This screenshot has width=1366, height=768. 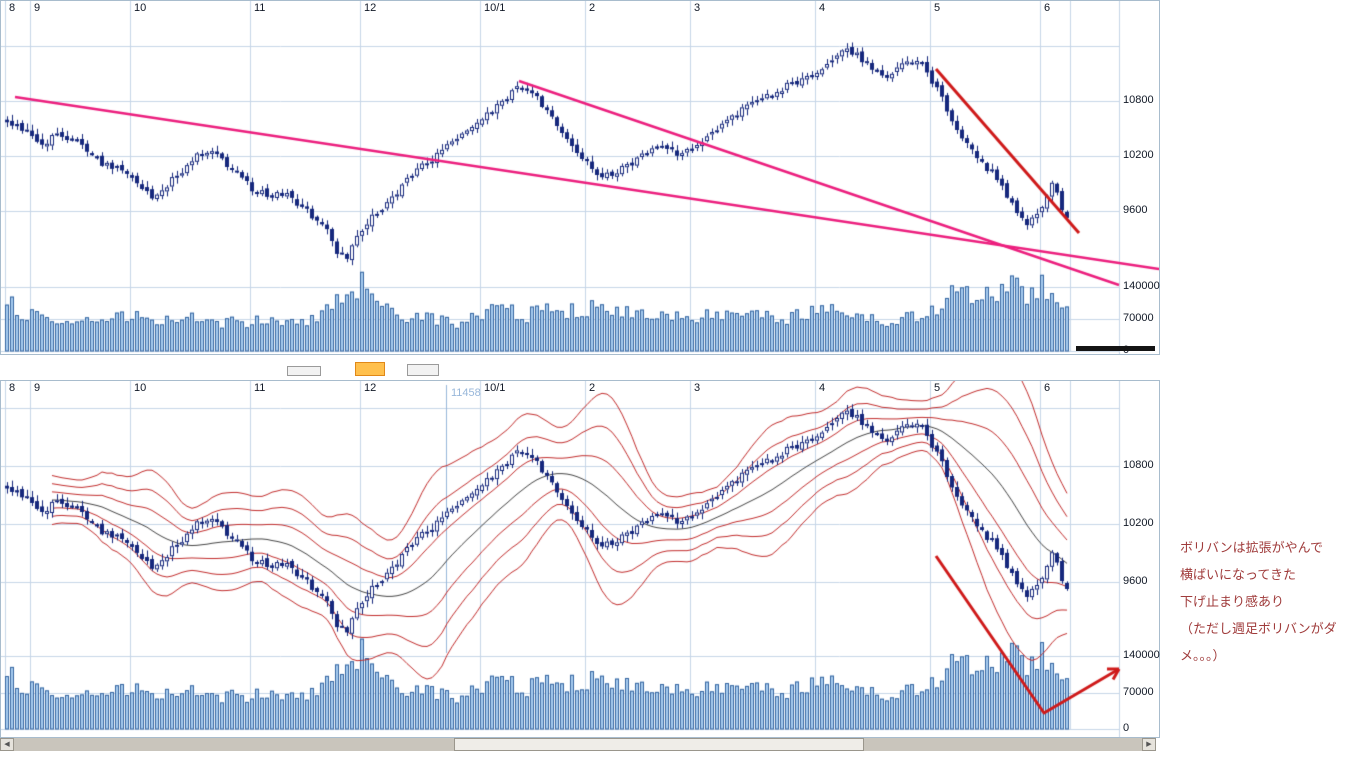 I want to click on note-line-3: 下げ止まり感あり, so click(x=1232, y=601).